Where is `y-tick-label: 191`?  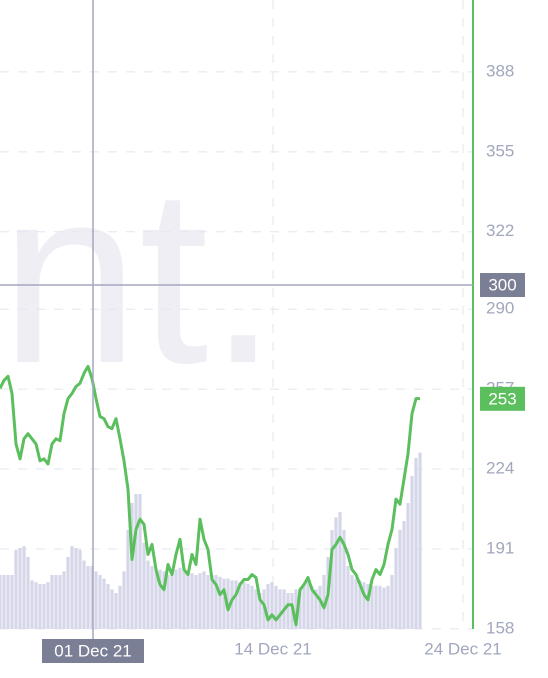 y-tick-label: 191 is located at coordinates (500, 547).